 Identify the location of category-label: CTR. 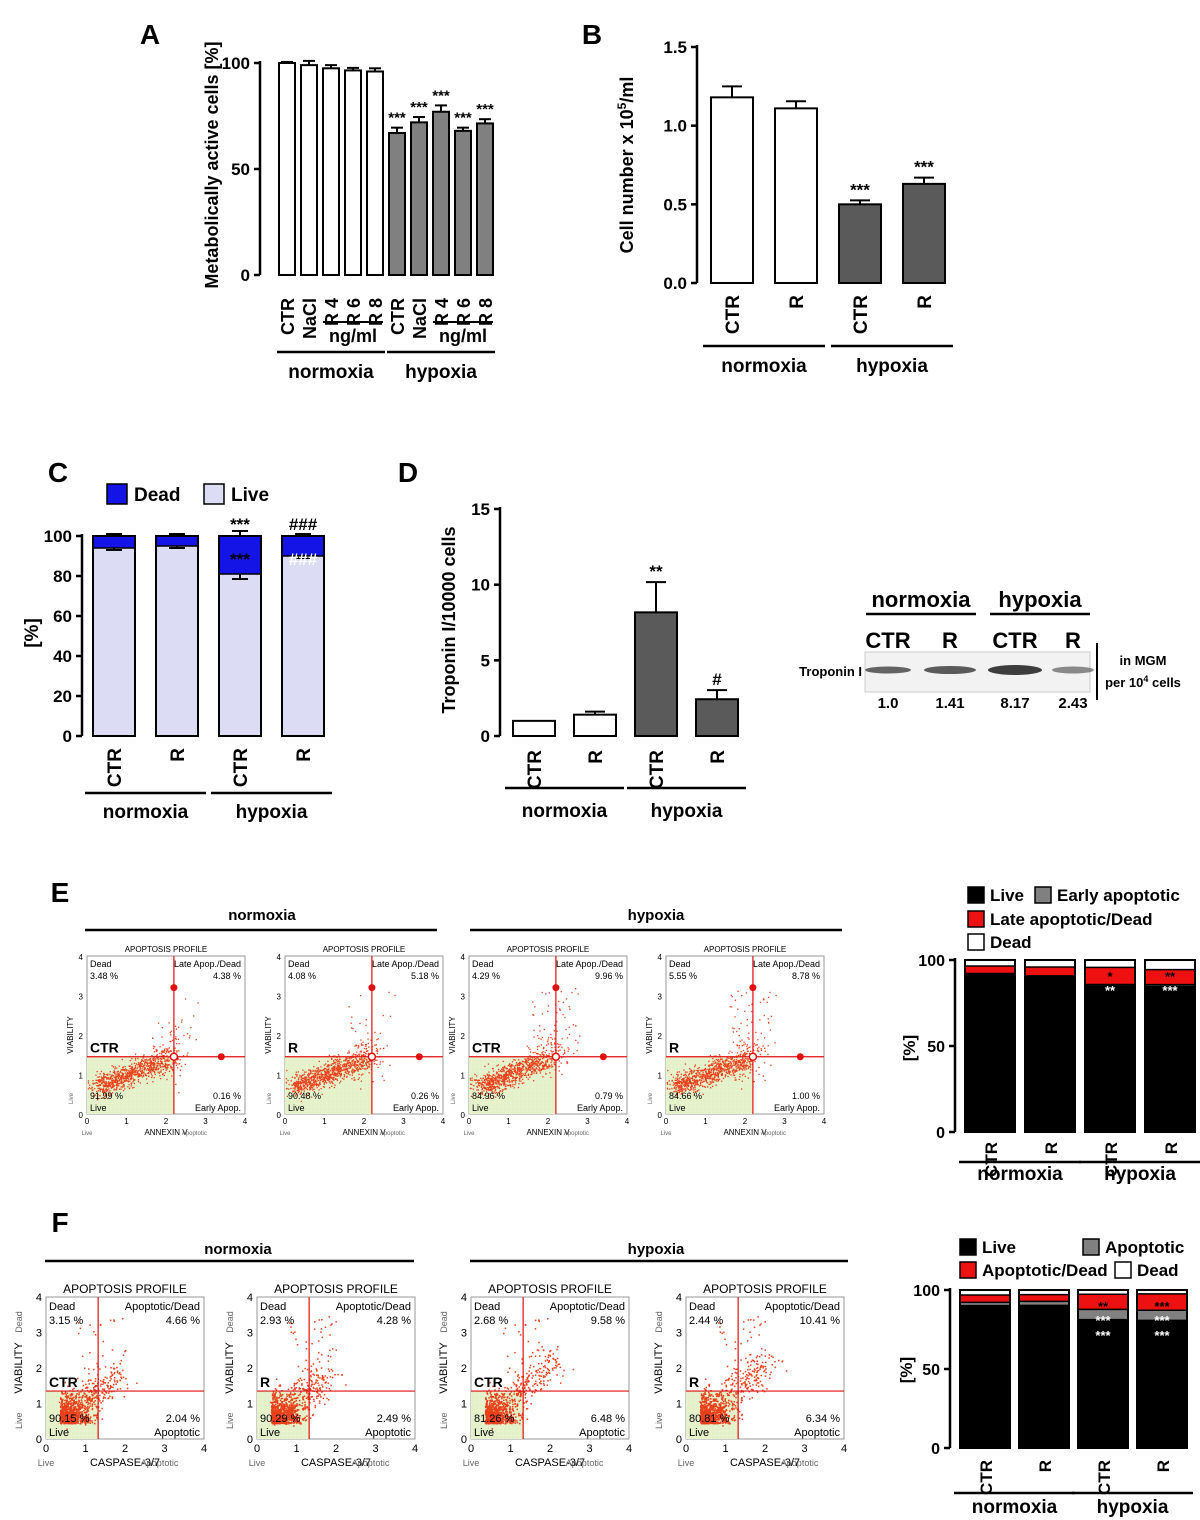
(115, 767).